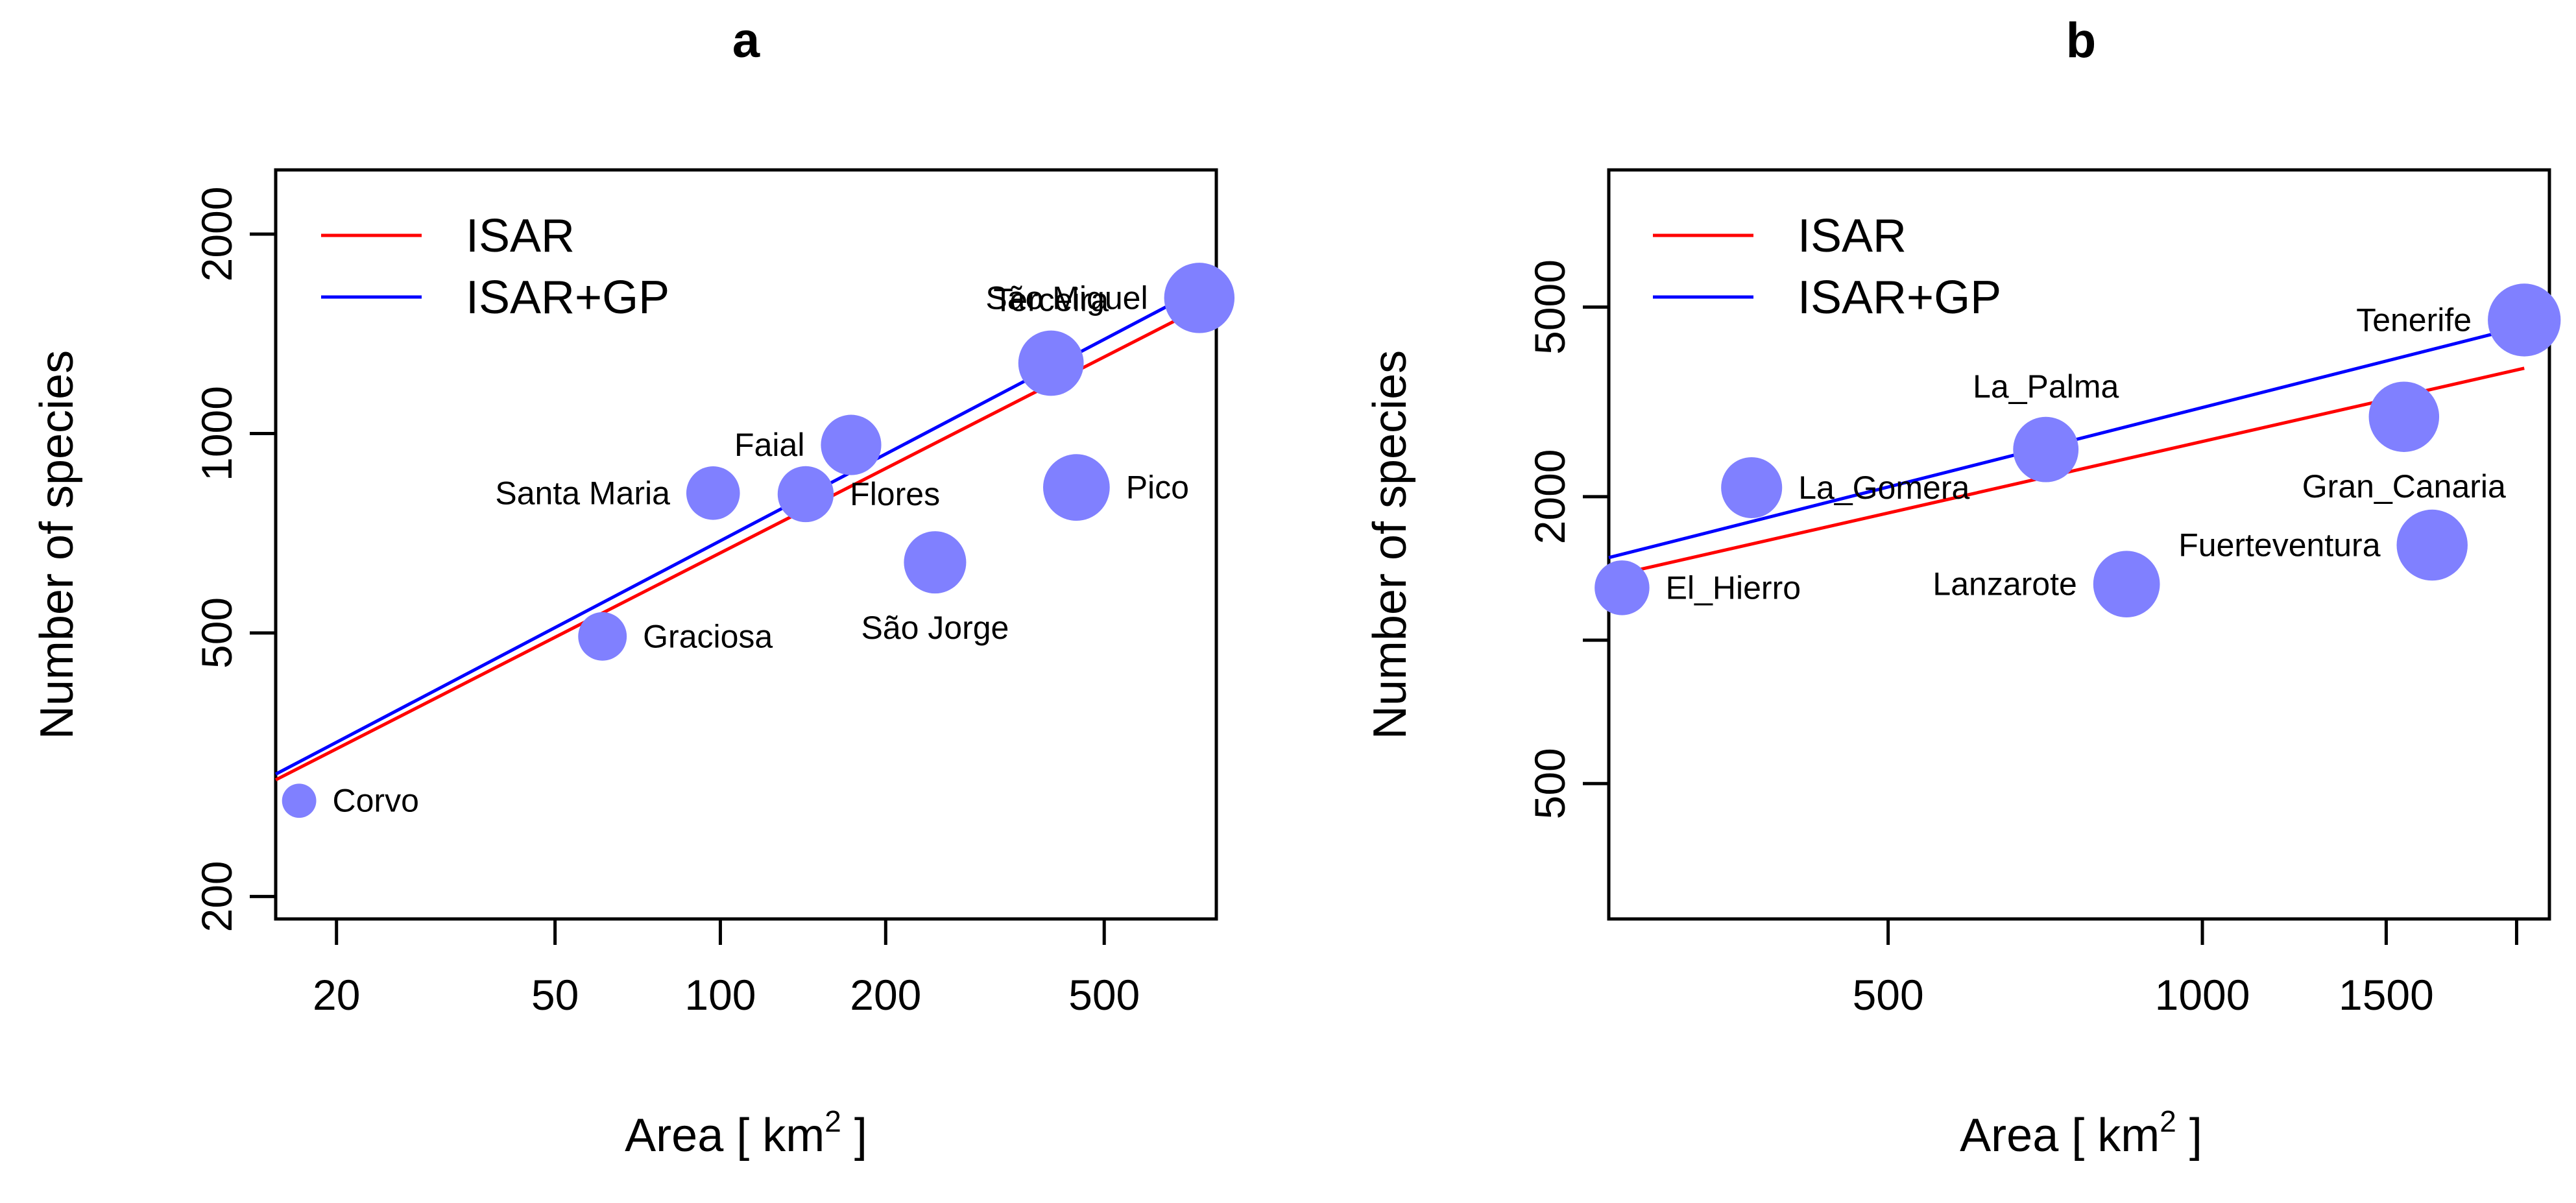 This screenshot has width=2576, height=1203. I want to click on panel-b-legend: ISAR ISAR+GP, so click(1827, 267).